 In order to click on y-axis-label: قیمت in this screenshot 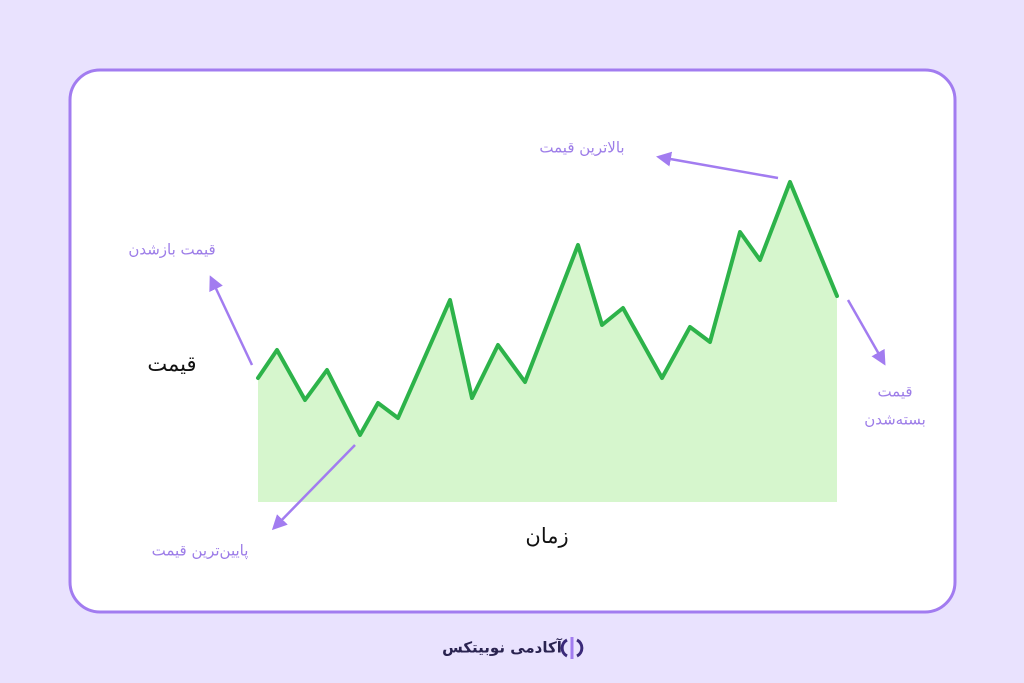, I will do `click(171, 364)`.